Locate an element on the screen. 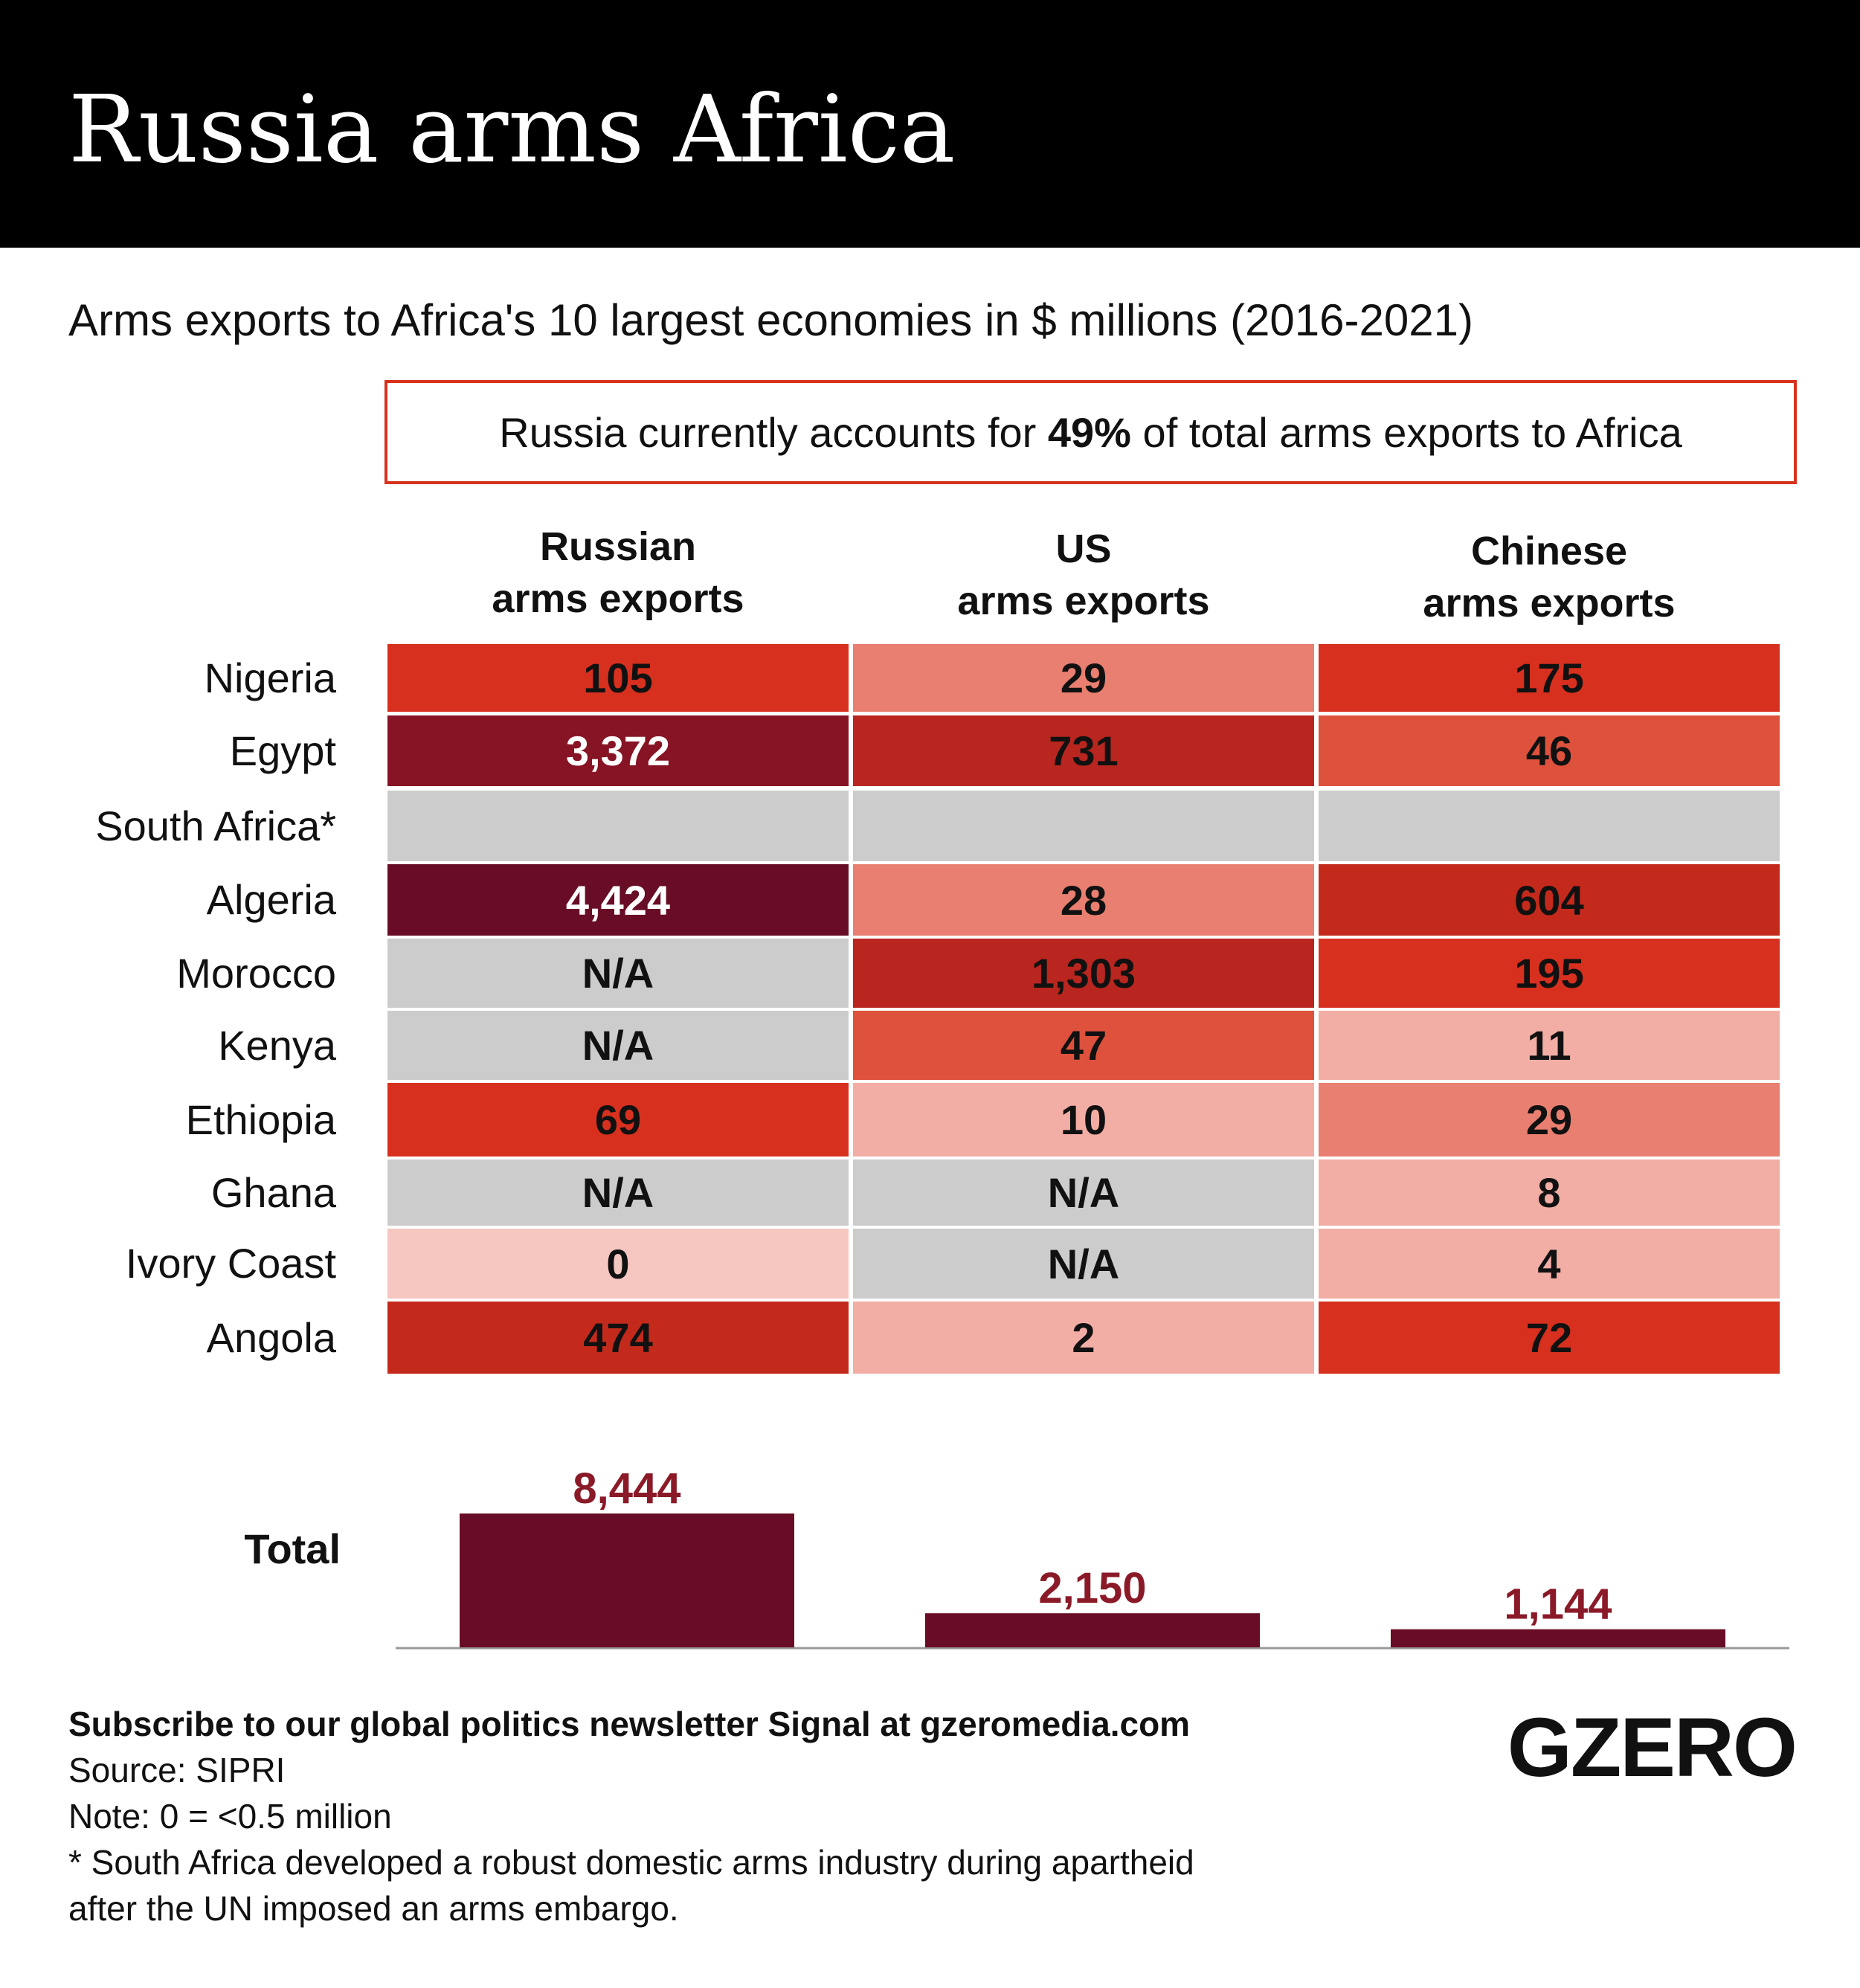 The width and height of the screenshot is (1860, 1988). column-header-line1: Russian is located at coordinates (618, 546).